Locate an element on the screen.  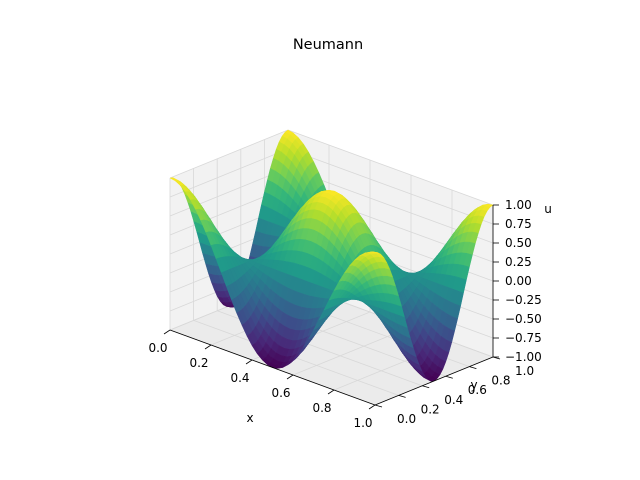
z-tick-label: 0.75 is located at coordinates (518, 224).